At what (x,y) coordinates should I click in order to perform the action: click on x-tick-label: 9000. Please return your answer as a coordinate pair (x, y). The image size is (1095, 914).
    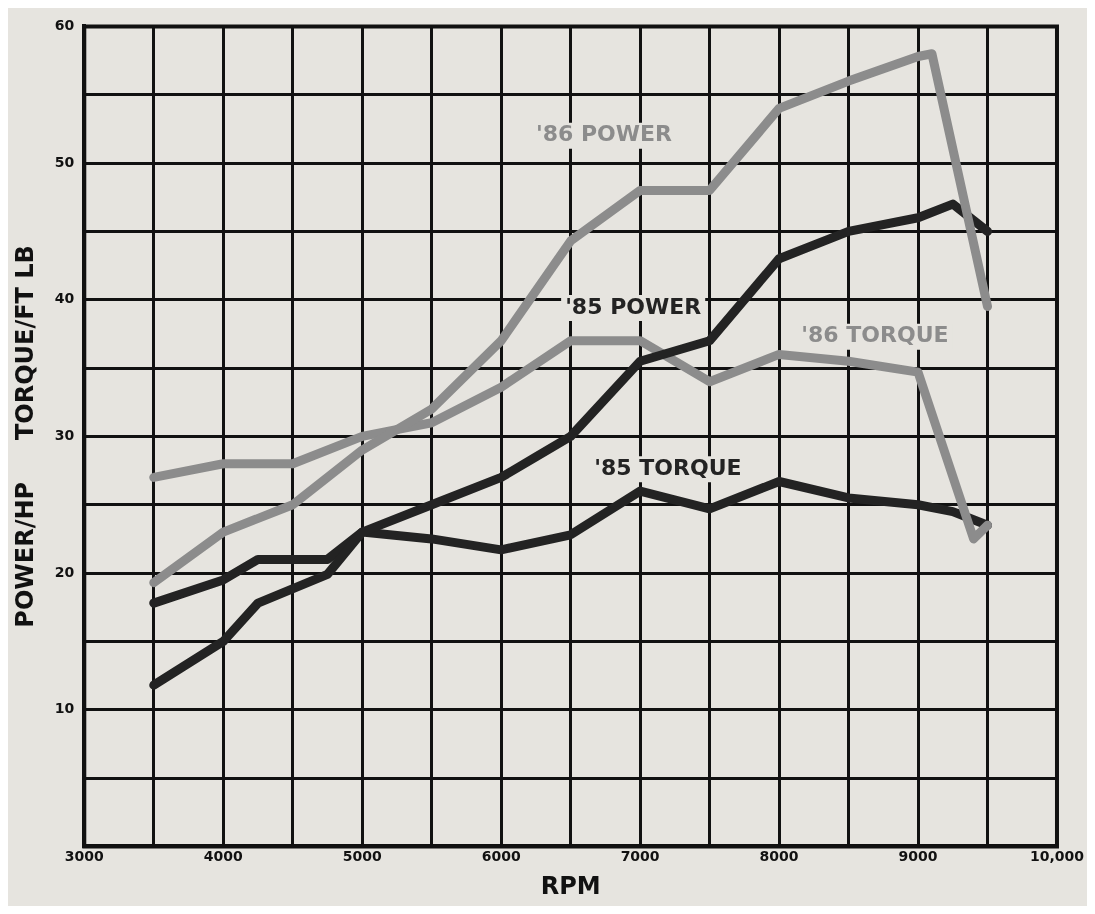
    Looking at the image, I should click on (918, 856).